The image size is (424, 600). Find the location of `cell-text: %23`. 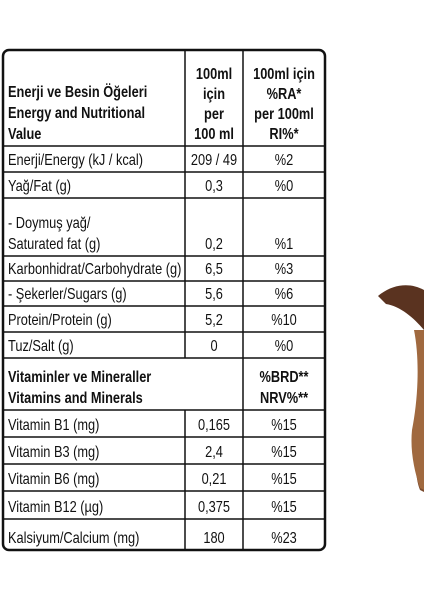

cell-text: %23 is located at coordinates (284, 539).